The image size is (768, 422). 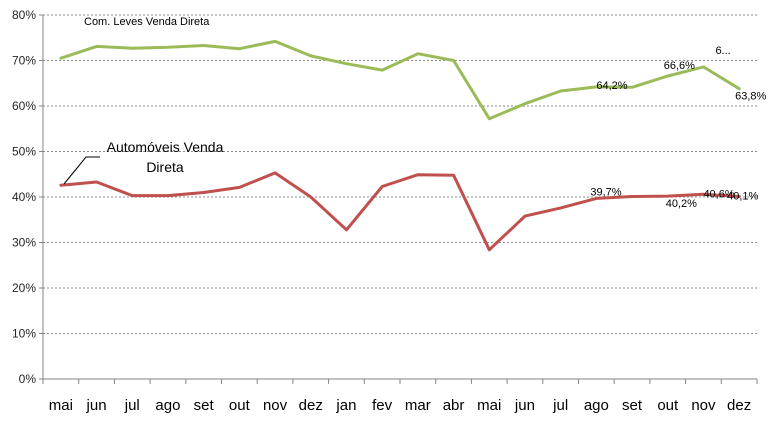 I want to click on y-tick-label: 50%, so click(x=24, y=152).